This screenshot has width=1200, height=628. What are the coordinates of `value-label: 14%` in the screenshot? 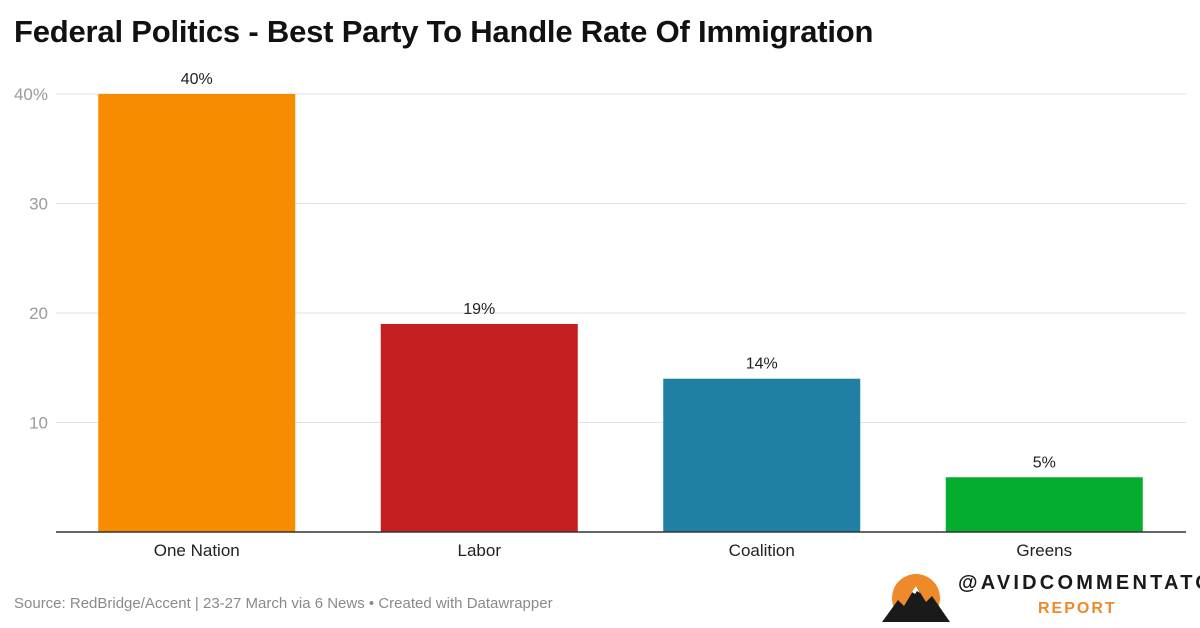 It's located at (762, 364).